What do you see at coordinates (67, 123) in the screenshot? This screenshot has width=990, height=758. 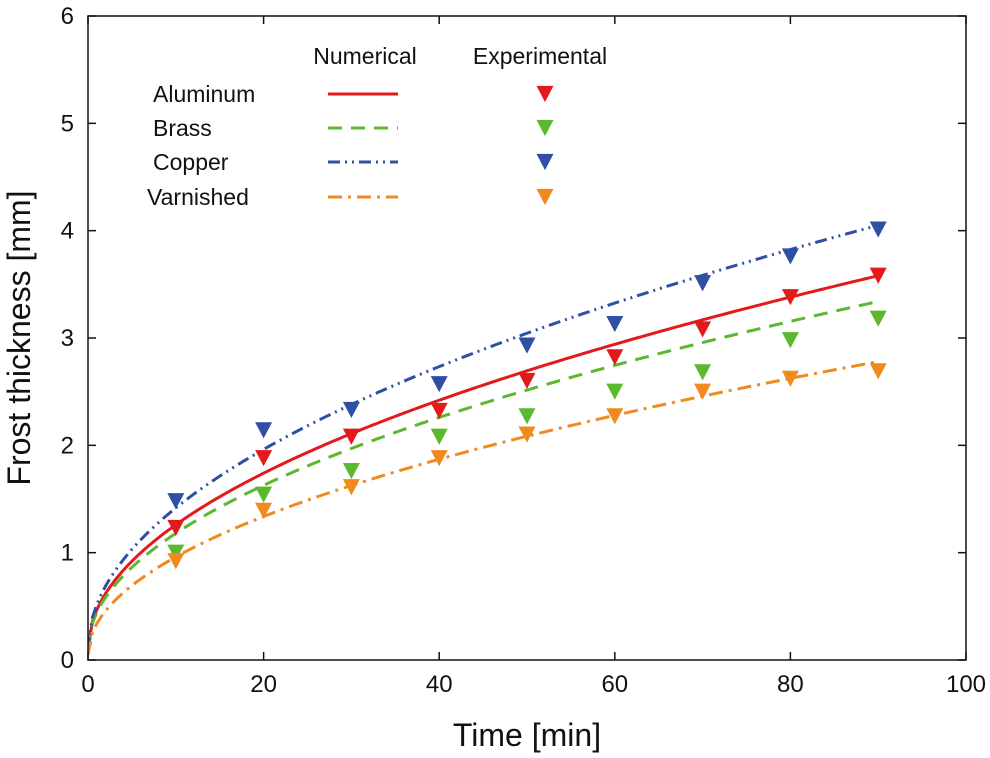 I see `y-tick-label: 5` at bounding box center [67, 123].